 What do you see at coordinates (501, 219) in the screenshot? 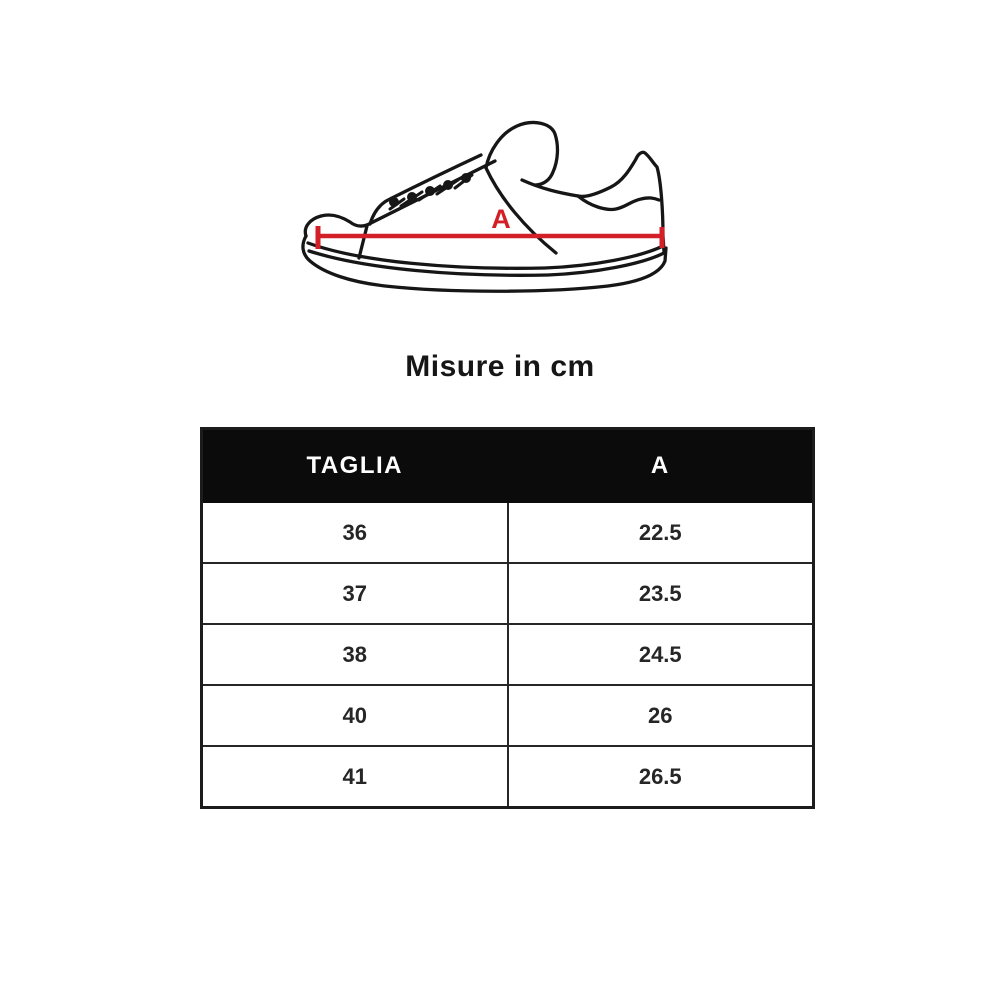
I see `measure-label: A` at bounding box center [501, 219].